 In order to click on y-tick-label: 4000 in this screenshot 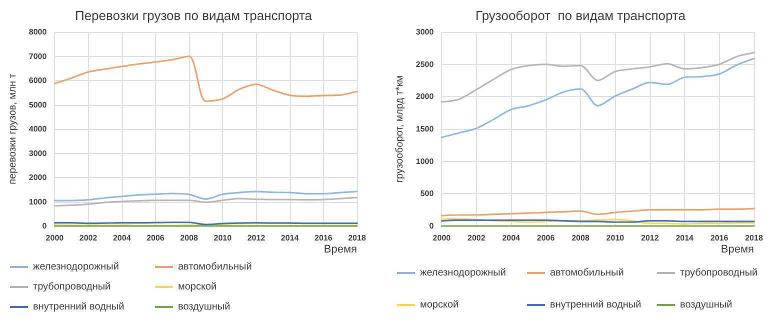, I will do `click(38, 129)`.